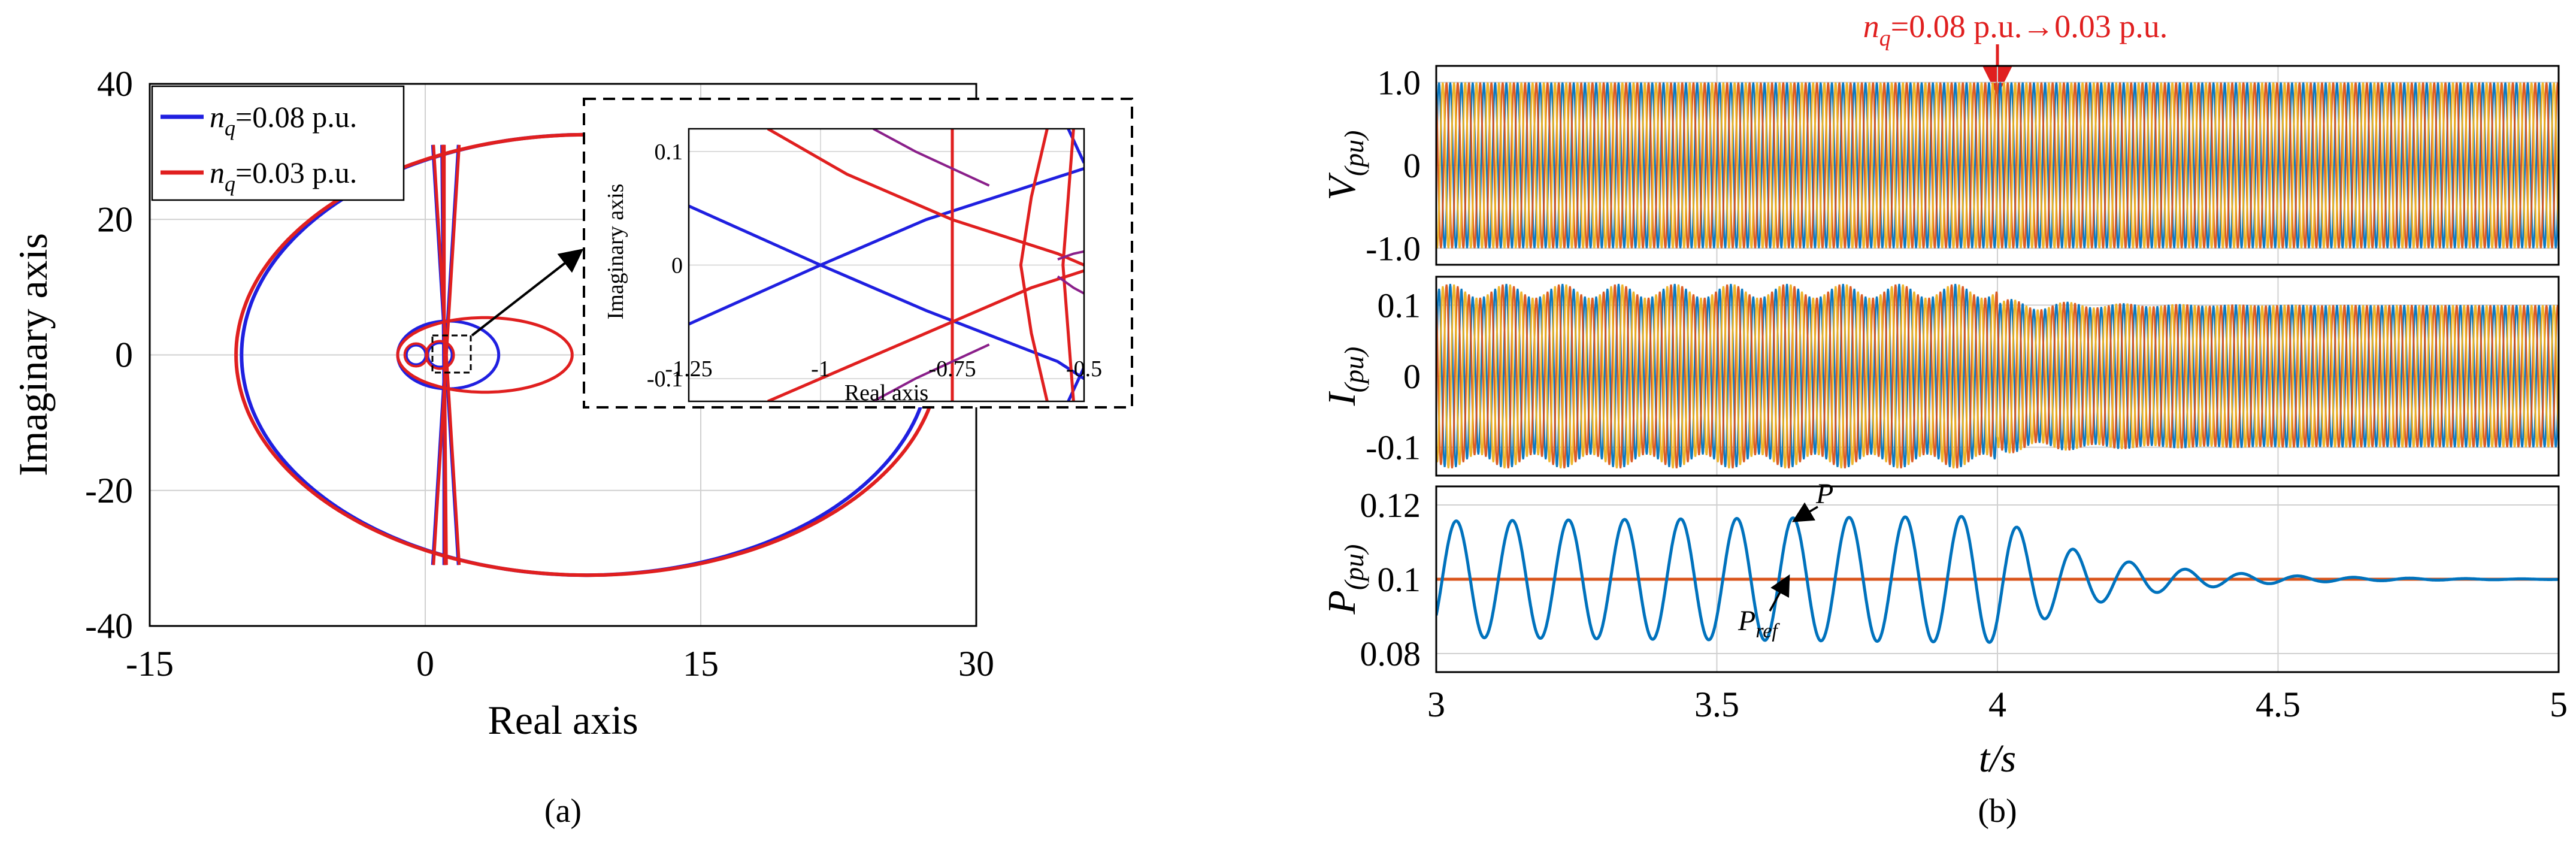 The image size is (2576, 850). What do you see at coordinates (1716, 704) in the screenshot?
I see `b-xtick-label: 3.5` at bounding box center [1716, 704].